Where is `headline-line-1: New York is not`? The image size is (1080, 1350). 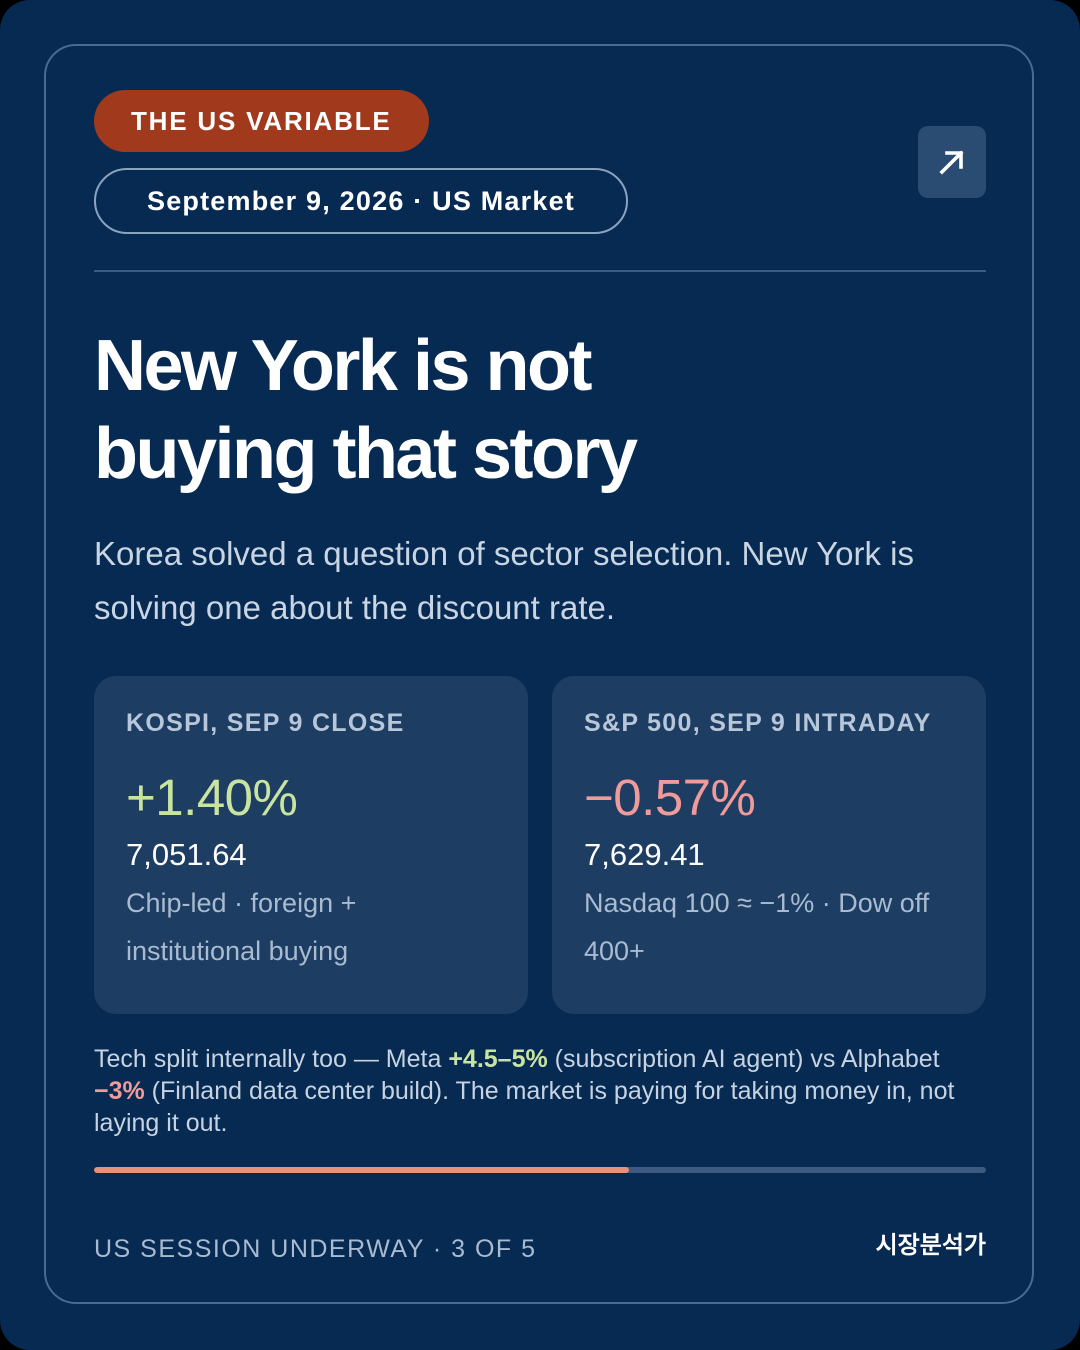 headline-line-1: New York is not is located at coordinates (343, 366).